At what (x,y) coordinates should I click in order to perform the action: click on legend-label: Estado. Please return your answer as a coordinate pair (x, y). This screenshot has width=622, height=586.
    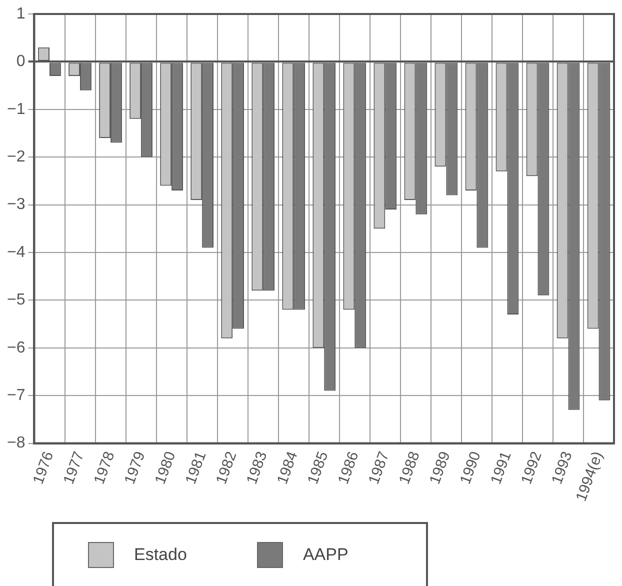
    Looking at the image, I should click on (160, 555).